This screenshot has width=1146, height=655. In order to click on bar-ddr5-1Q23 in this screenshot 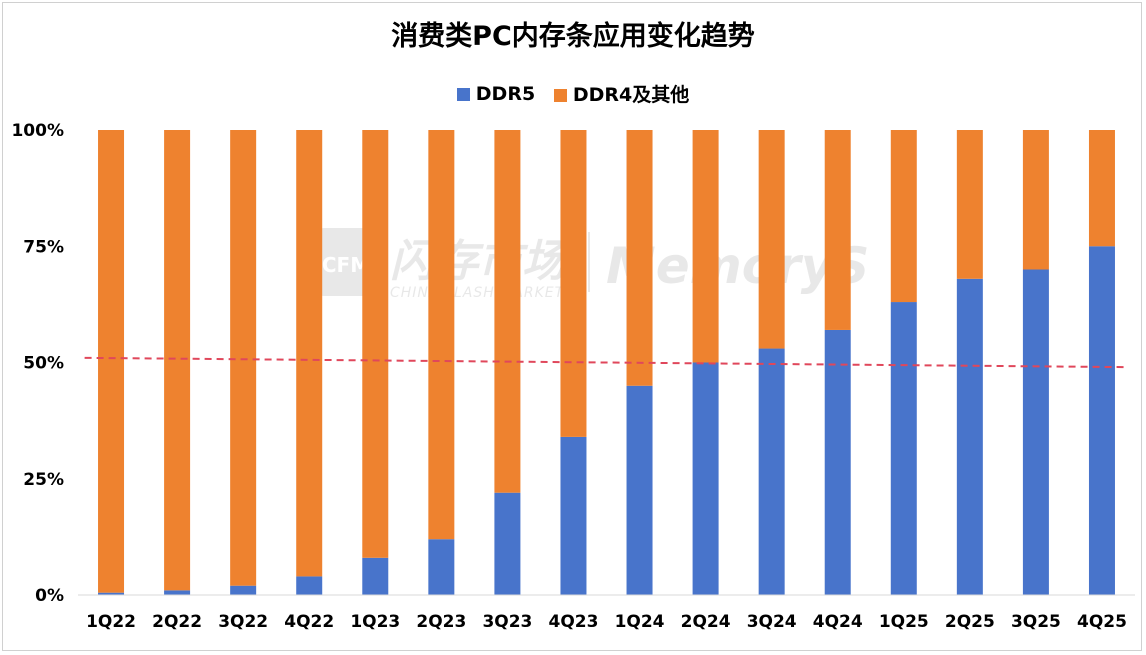, I will do `click(375, 576)`.